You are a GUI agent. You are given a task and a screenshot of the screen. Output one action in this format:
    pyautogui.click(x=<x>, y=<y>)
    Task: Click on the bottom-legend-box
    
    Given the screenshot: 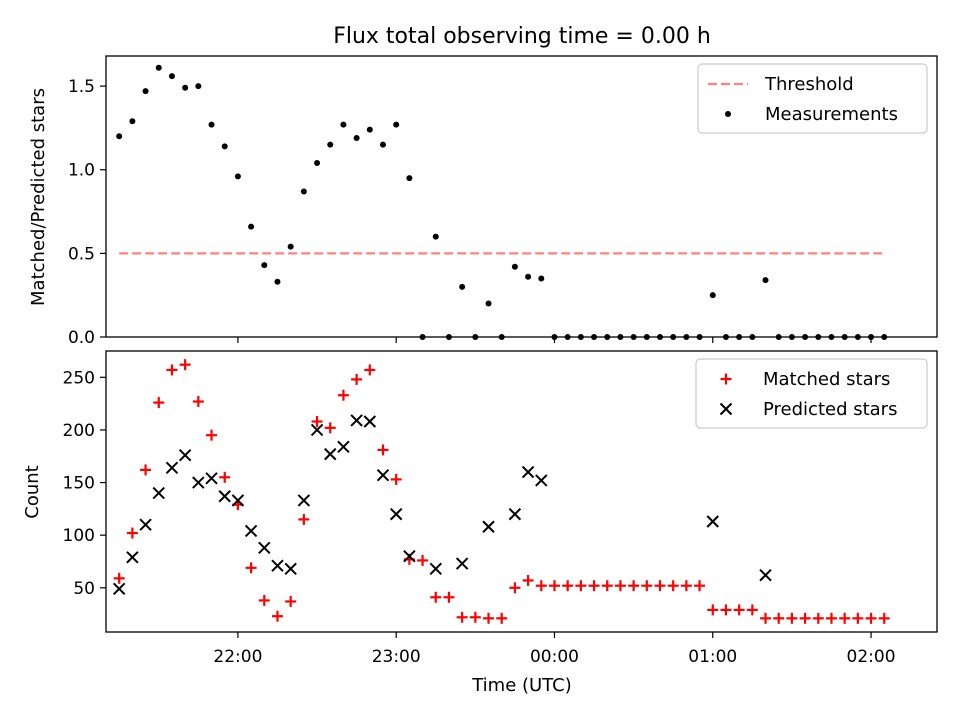 What is the action you would take?
    pyautogui.click(x=811, y=393)
    